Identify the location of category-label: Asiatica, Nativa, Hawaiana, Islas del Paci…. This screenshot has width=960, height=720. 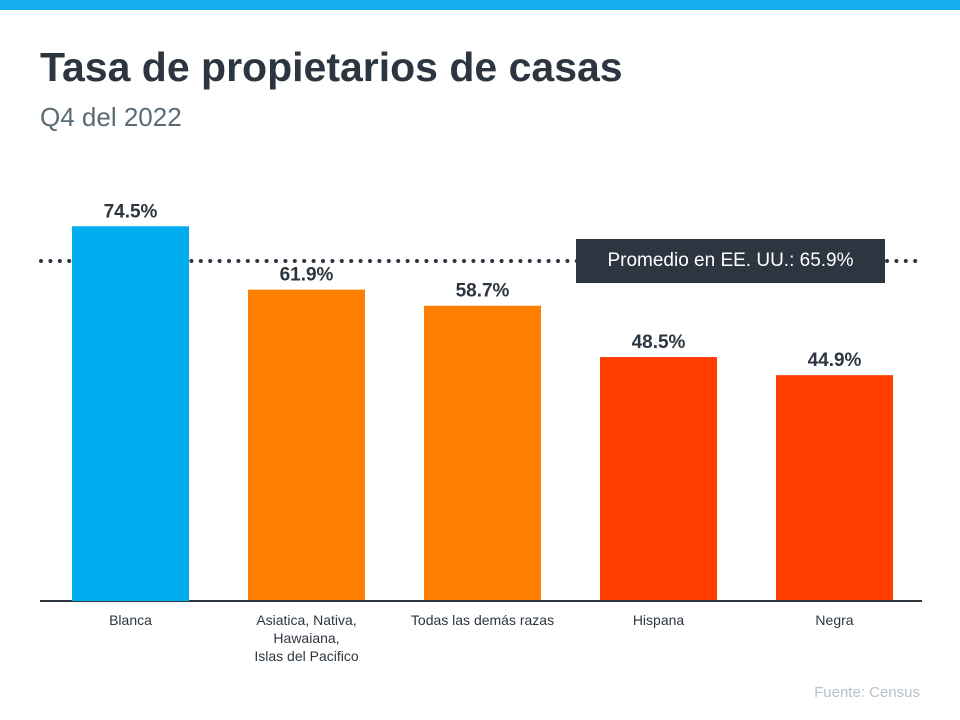
(306, 638).